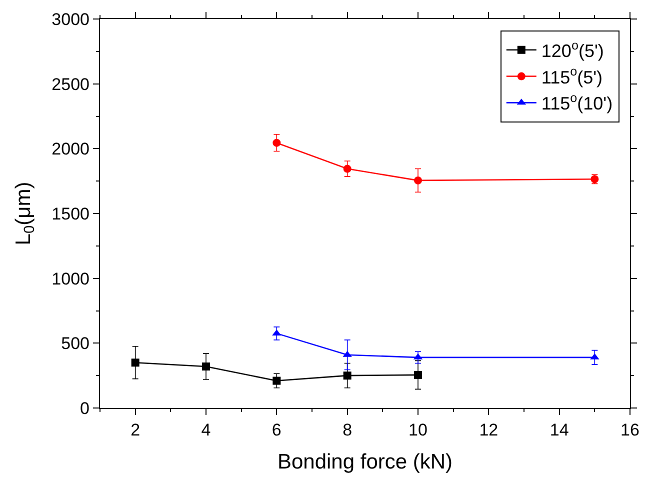 Image resolution: width=670 pixels, height=479 pixels. What do you see at coordinates (488, 430) in the screenshot?
I see `x-tick-label: 12` at bounding box center [488, 430].